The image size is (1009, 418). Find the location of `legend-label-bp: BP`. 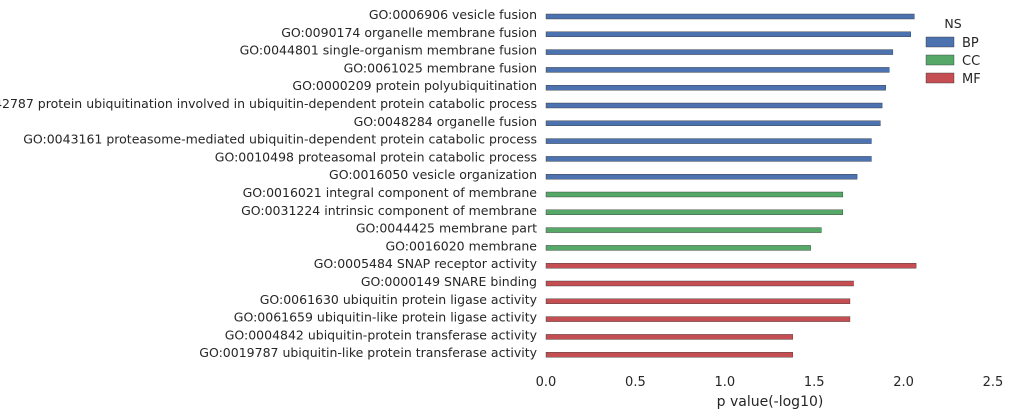

legend-label-bp: BP is located at coordinates (970, 43).